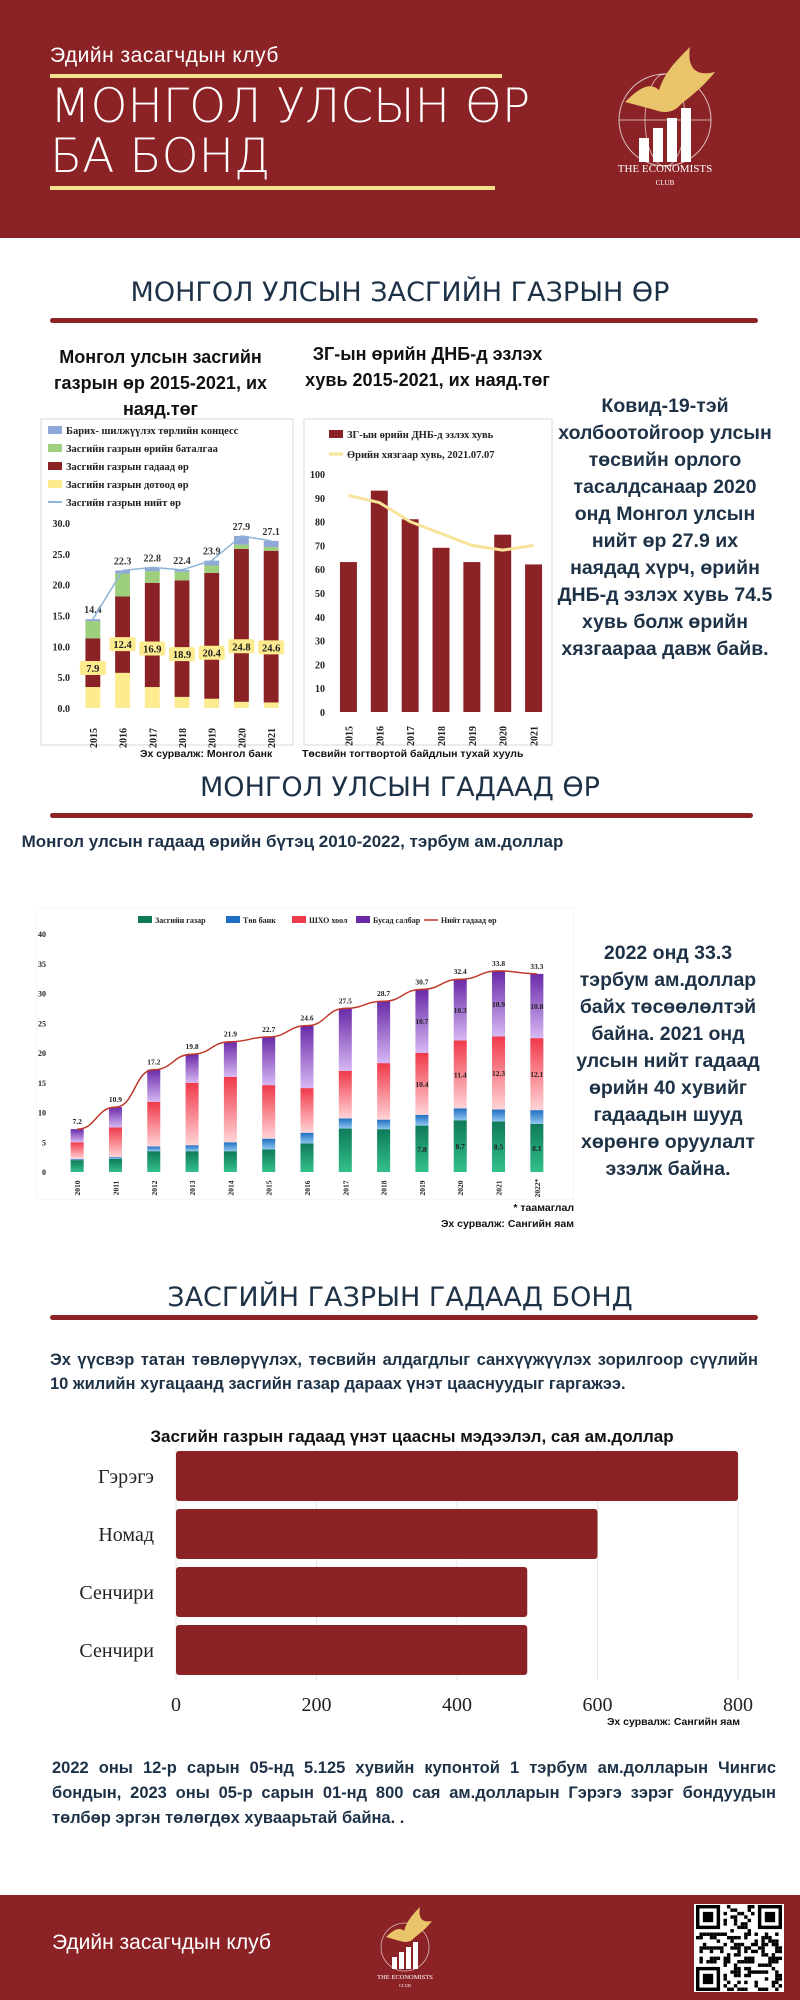  I want to click on qr-code, so click(739, 1948).